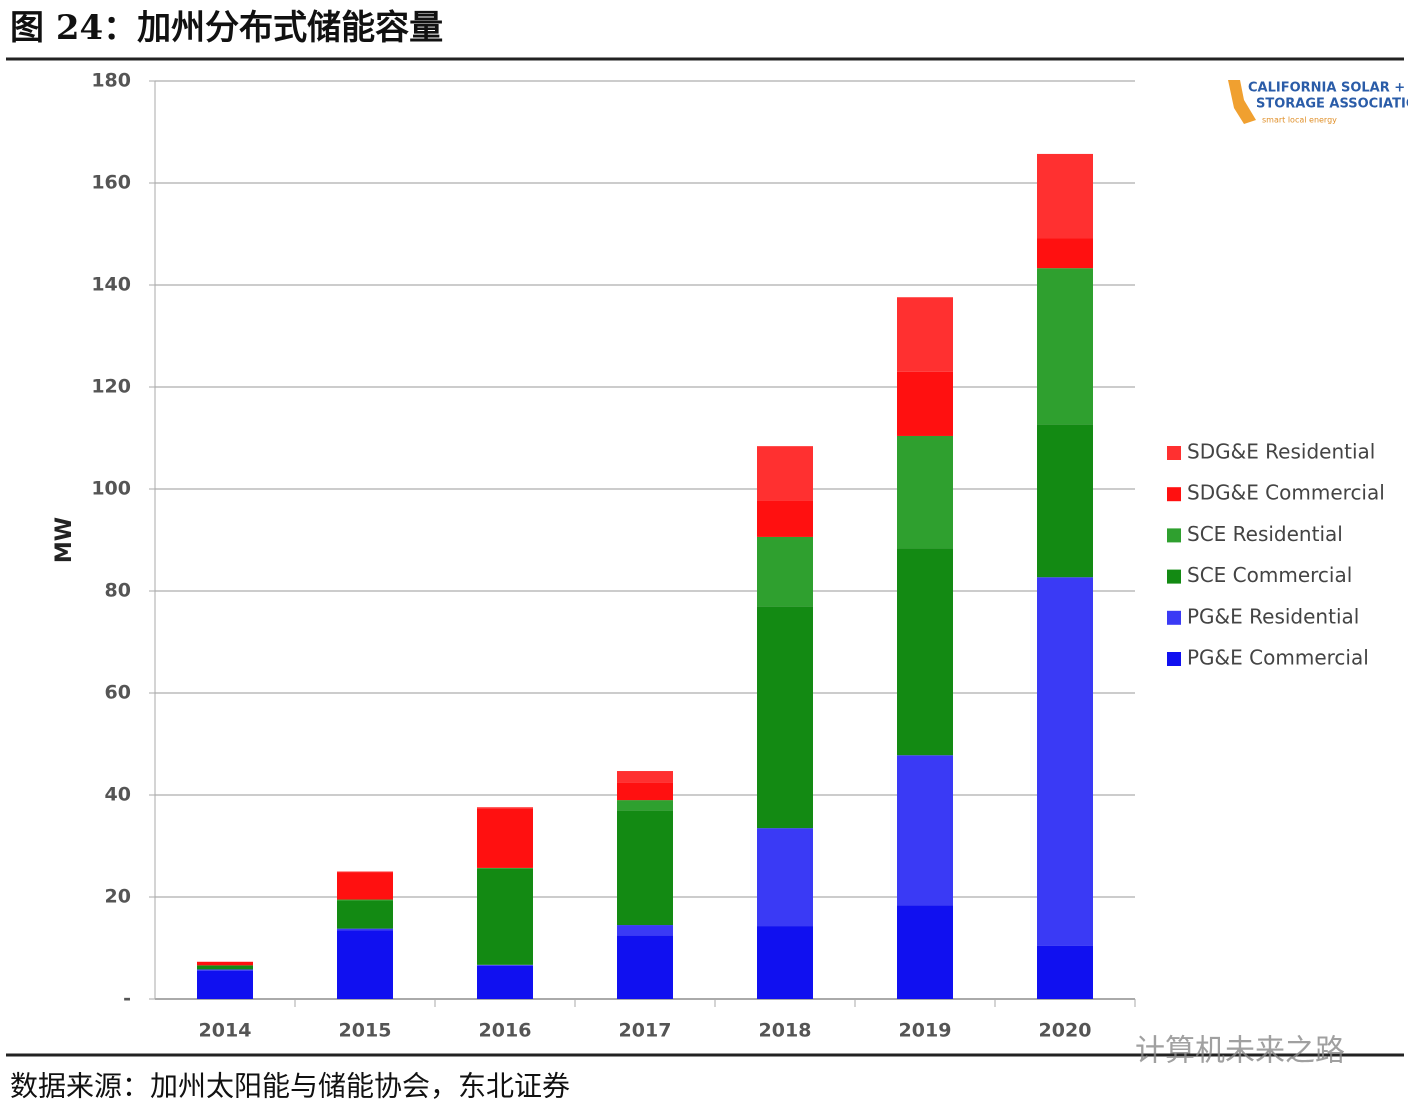  Describe the element at coordinates (1281, 452) in the screenshot. I see `legend-label: SDG&E Residential` at that location.